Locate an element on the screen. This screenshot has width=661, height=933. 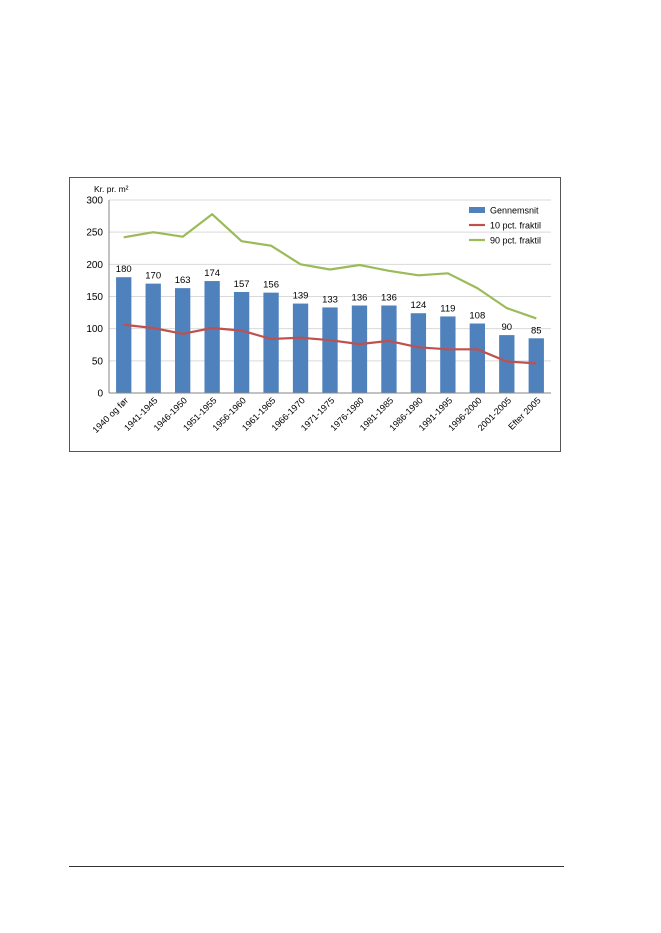
bar-data-label: 139 is located at coordinates (301, 296).